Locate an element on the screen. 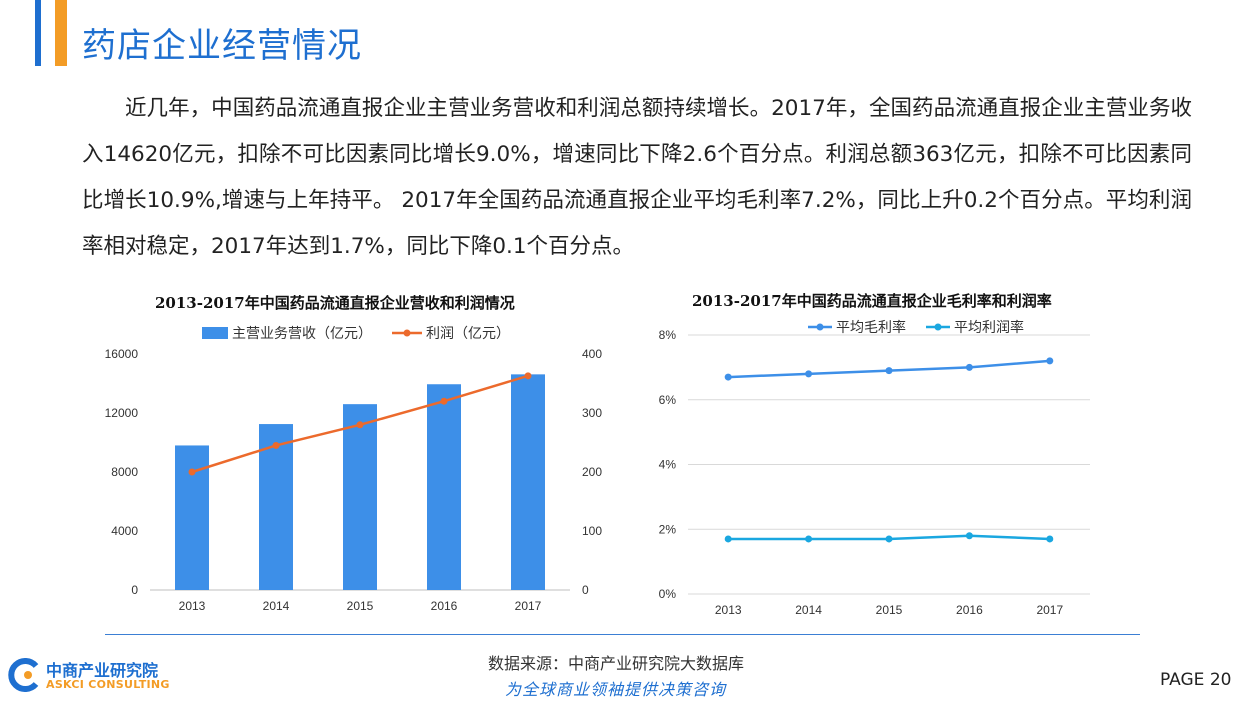  slogan: 为全球商业领袖提供决策咨询 is located at coordinates (616, 689).